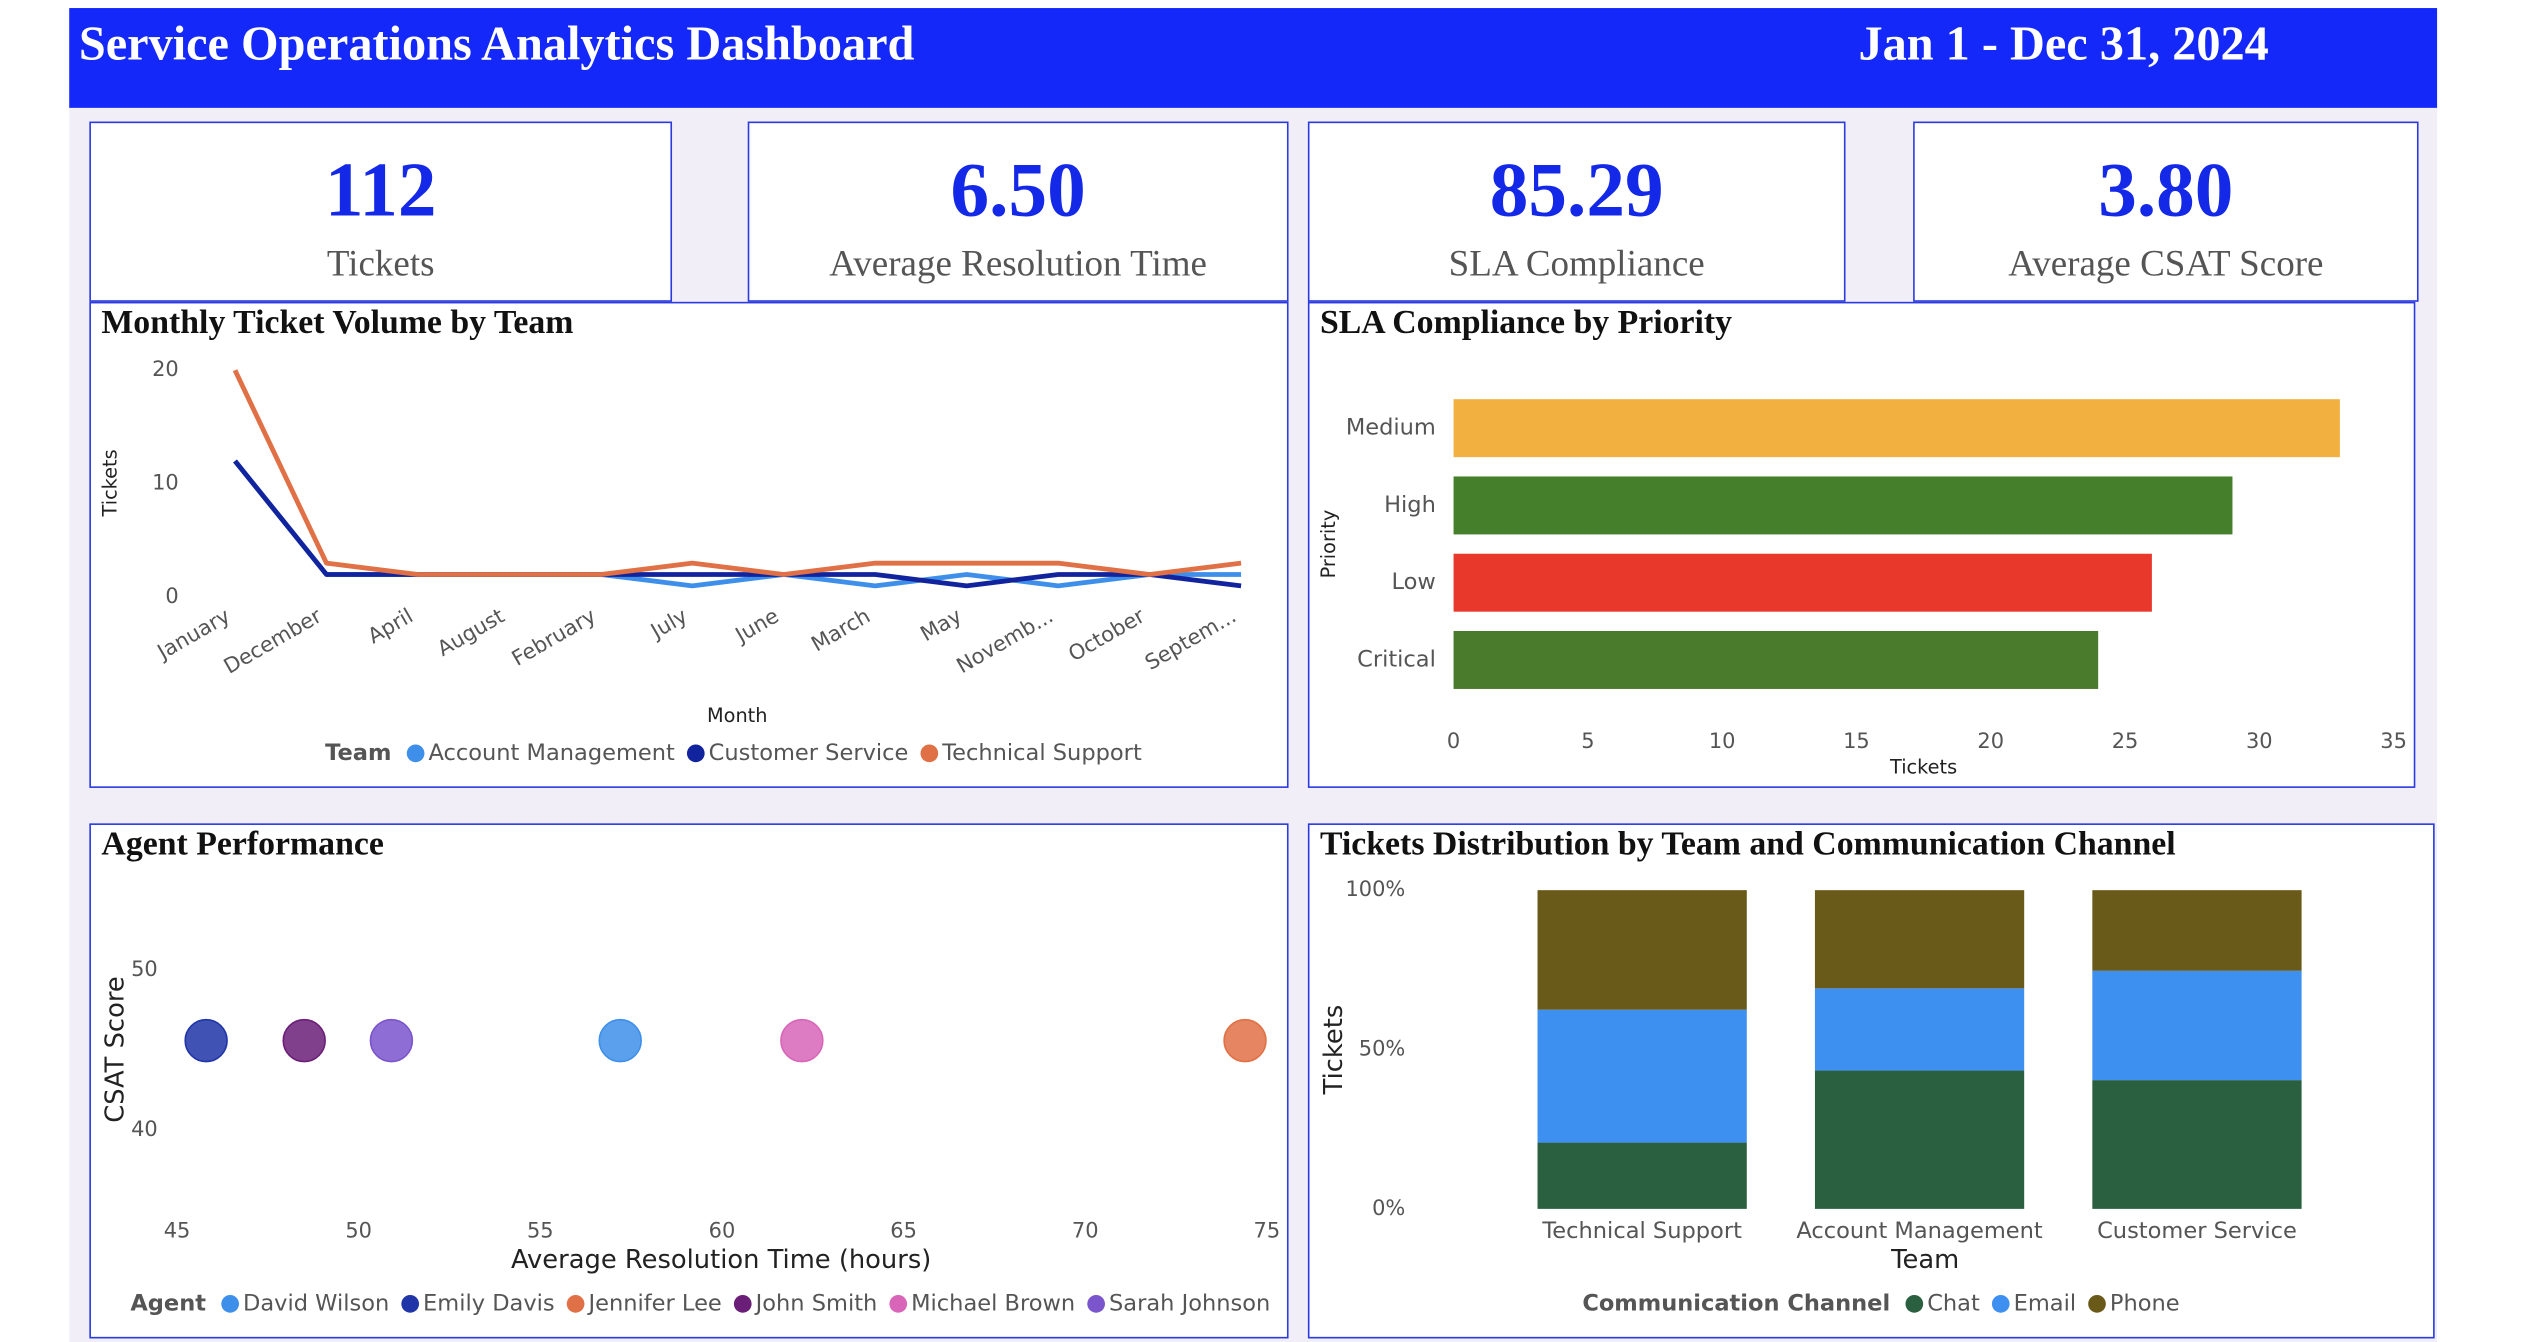  What do you see at coordinates (1189, 1303) in the screenshot?
I see `legend-label: Sarah Johnson` at bounding box center [1189, 1303].